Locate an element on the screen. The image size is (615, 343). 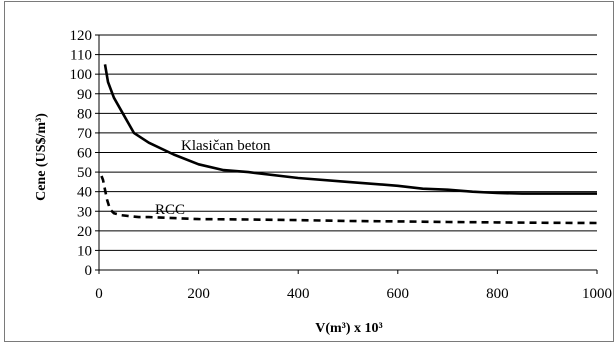
series-label-klasican-beton: Klasičan beton is located at coordinates (226, 146).